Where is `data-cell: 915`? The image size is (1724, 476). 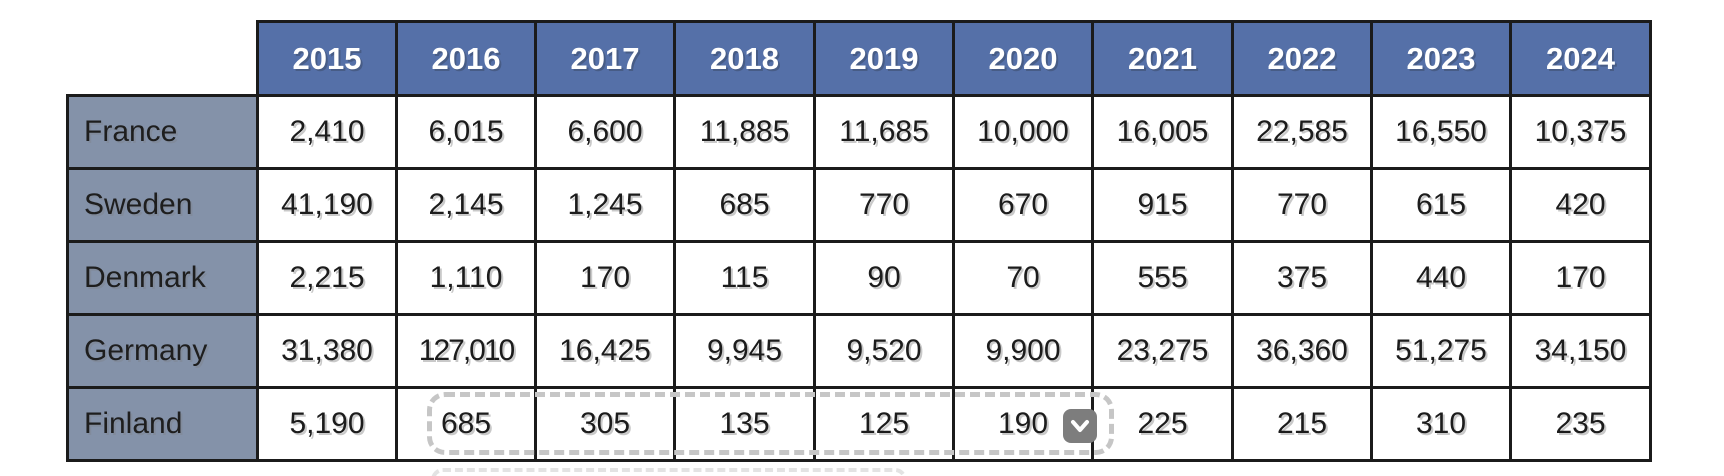 data-cell: 915 is located at coordinates (1162, 205).